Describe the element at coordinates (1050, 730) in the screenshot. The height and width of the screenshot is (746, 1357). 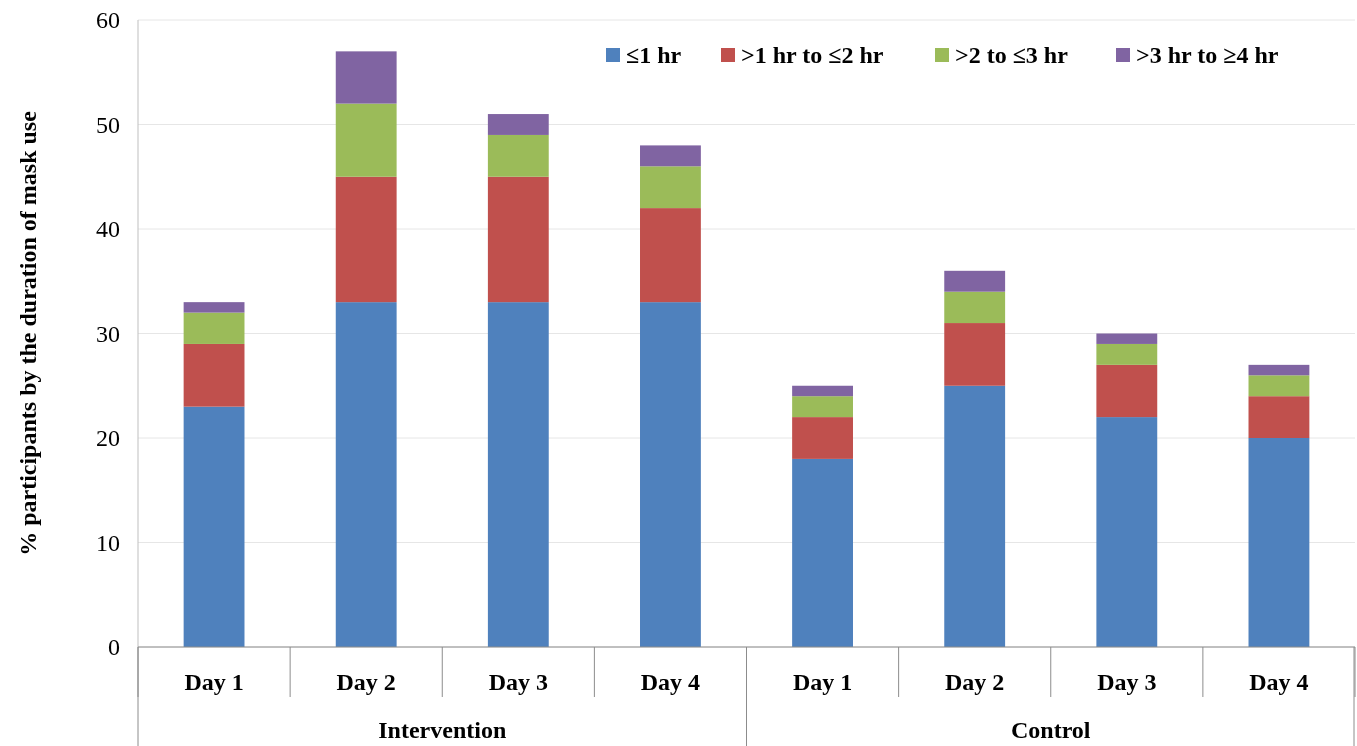
I see `text: Control` at that location.